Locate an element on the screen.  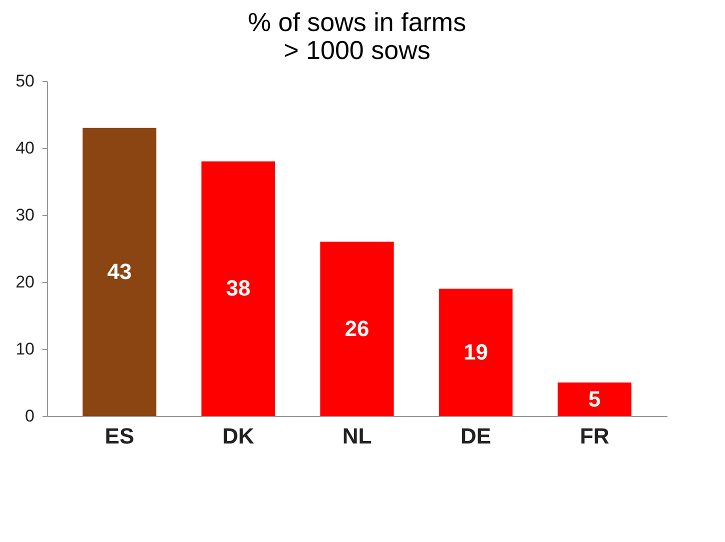
x-tick-label: NL is located at coordinates (357, 436).